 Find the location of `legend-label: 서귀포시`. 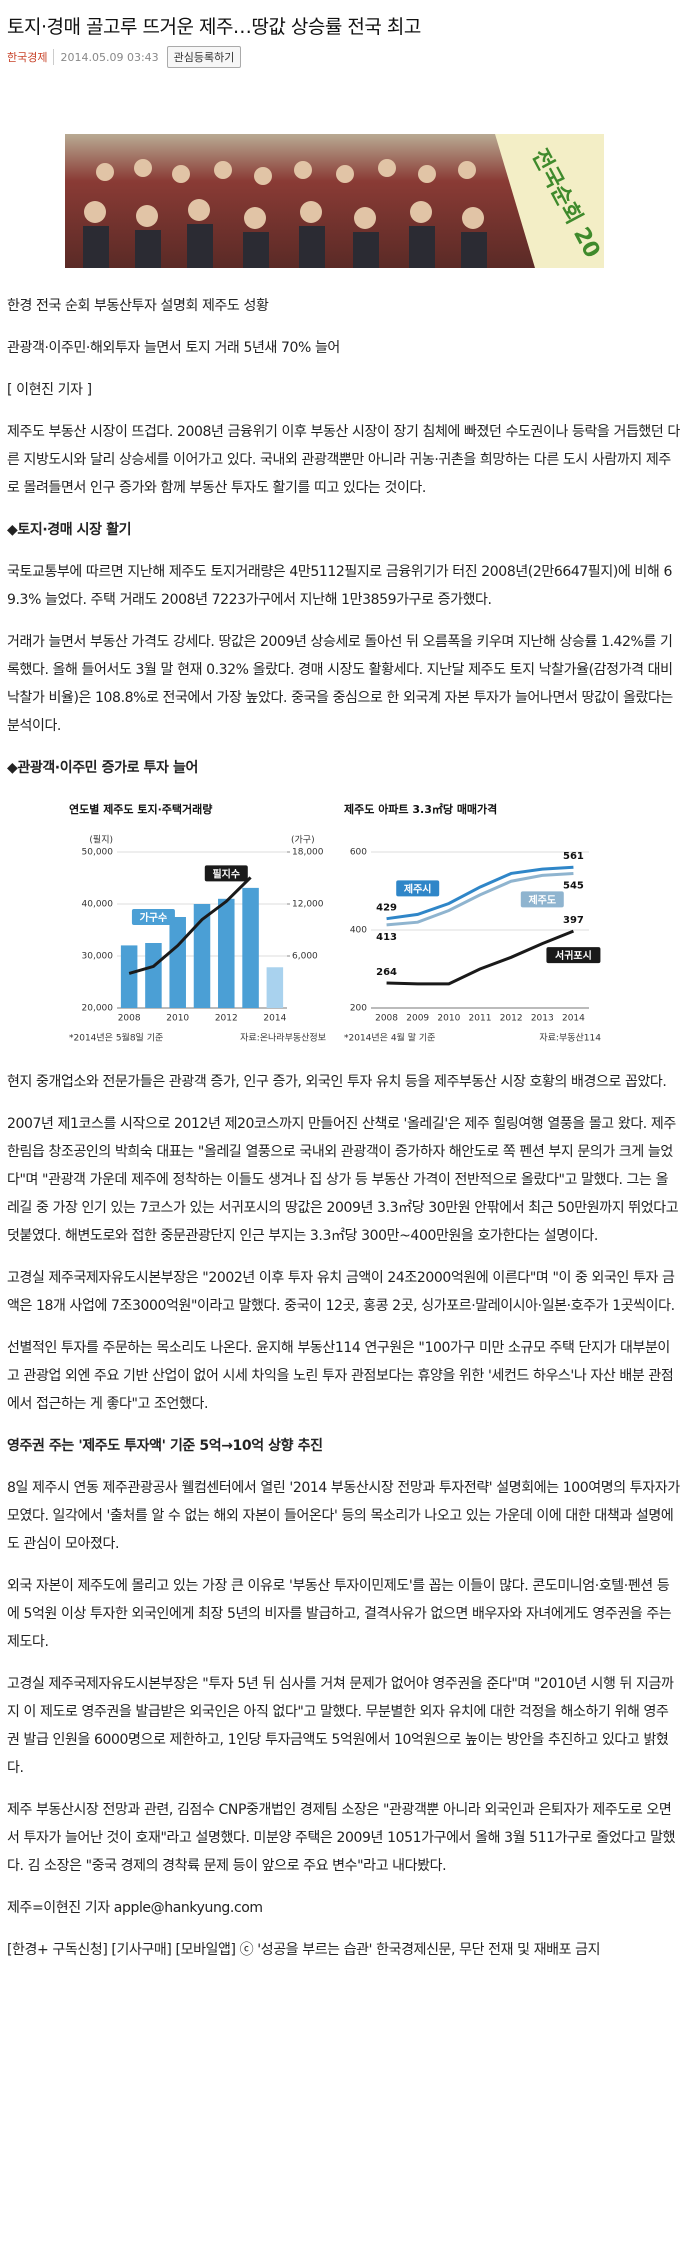

legend-label: 서귀포시 is located at coordinates (573, 955).